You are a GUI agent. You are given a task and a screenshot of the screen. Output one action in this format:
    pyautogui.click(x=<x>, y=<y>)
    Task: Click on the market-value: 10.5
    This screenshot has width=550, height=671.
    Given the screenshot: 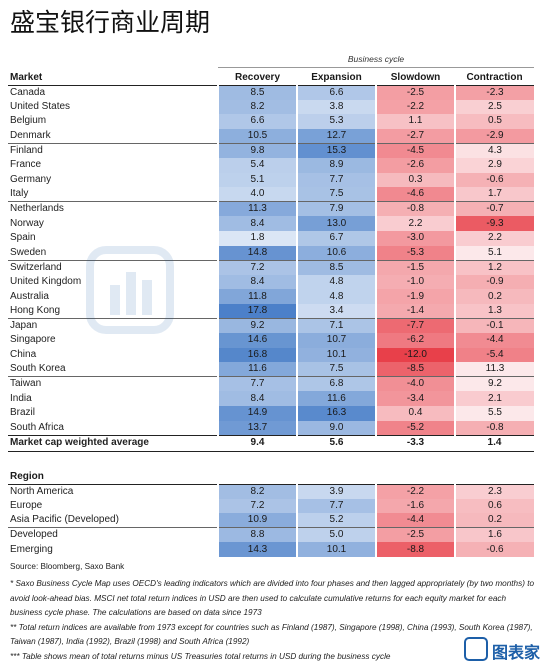 What is the action you would take?
    pyautogui.click(x=257, y=136)
    